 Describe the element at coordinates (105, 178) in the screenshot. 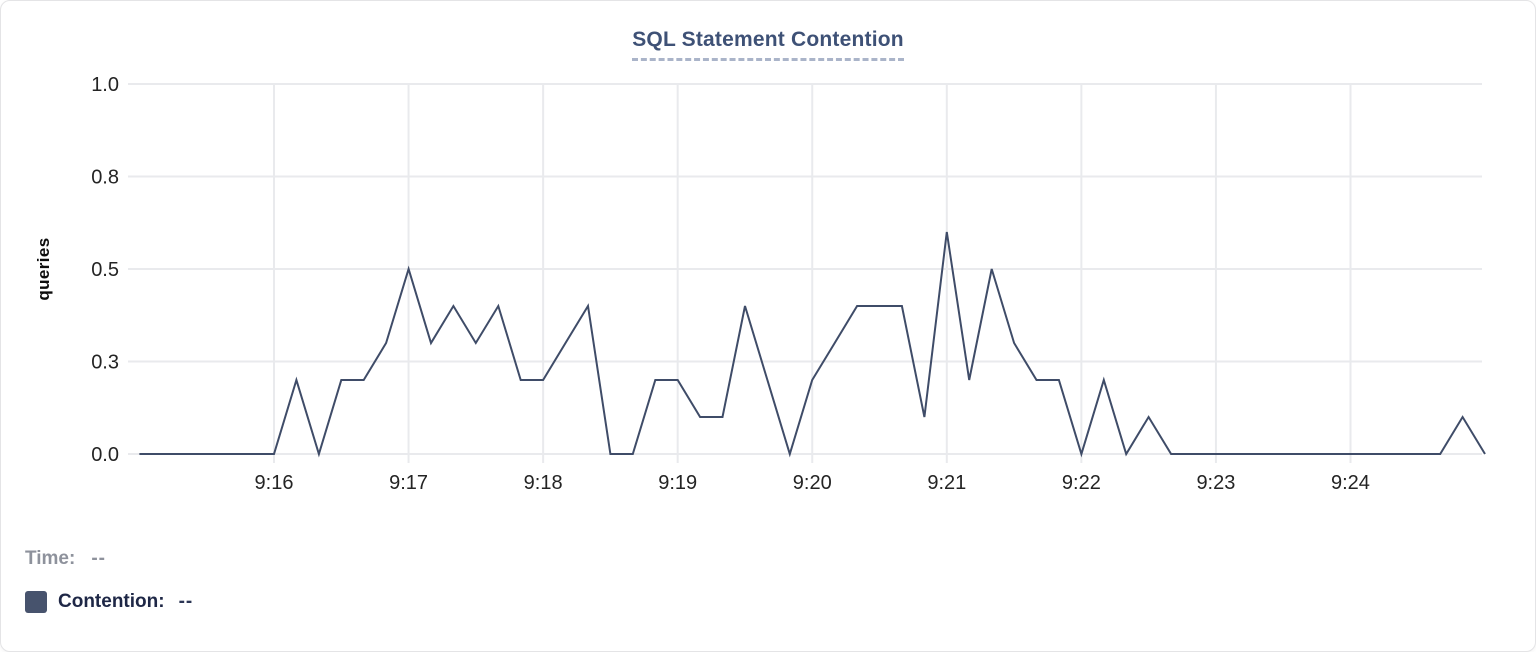

I see `y-tick-label: 0.8` at that location.